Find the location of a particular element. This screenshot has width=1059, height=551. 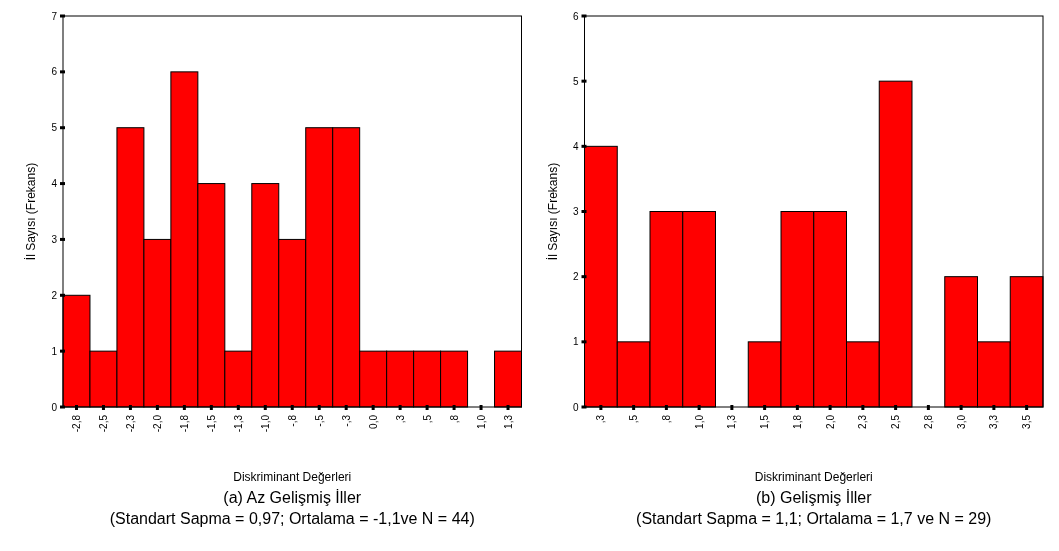

text: (Standart Sapma = 1,1; Ortalama = 1,7 ve N = 29) is located at coordinates (814, 518).